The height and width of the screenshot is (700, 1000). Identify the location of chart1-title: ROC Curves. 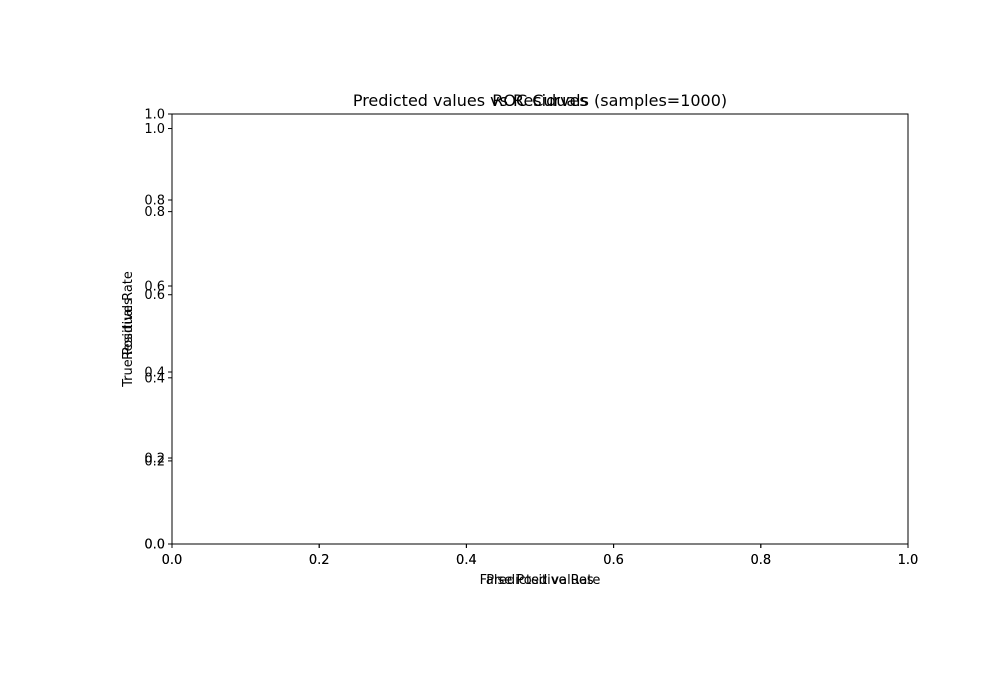
(540, 100).